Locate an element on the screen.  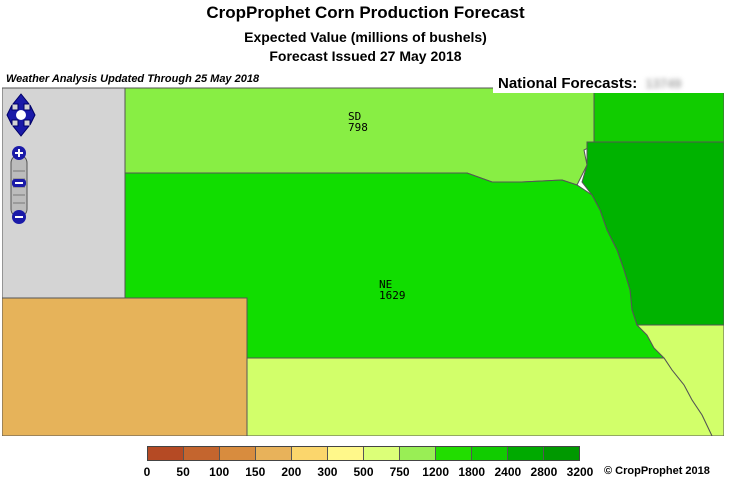
legend-tick-label: 300 is located at coordinates (327, 472).